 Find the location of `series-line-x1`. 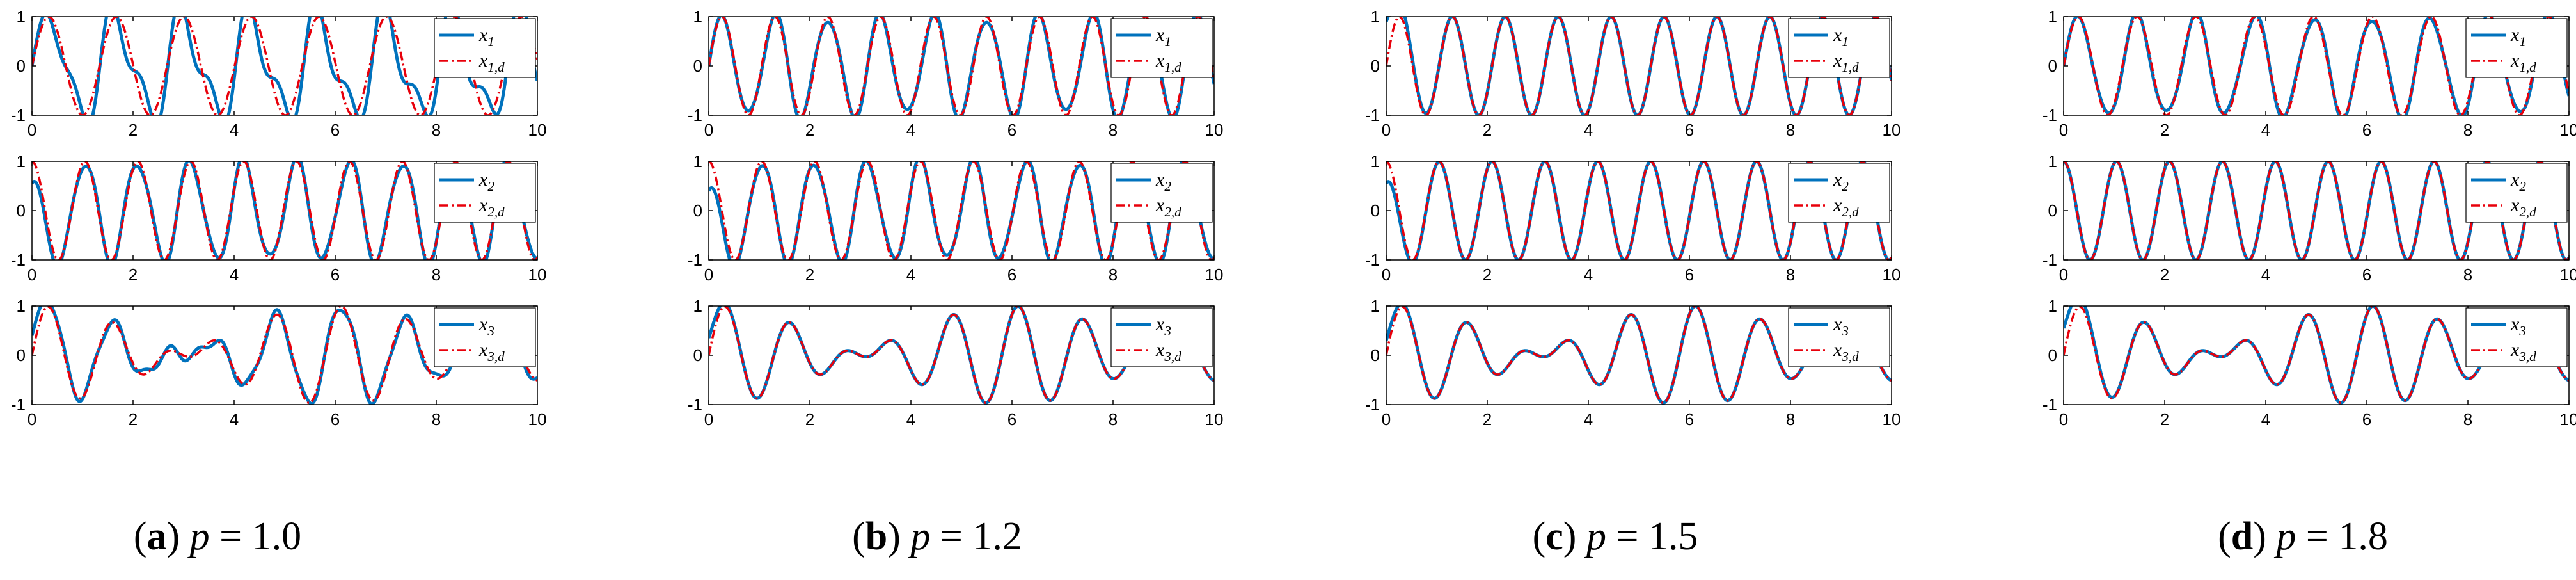

series-line-x1 is located at coordinates (284, 66).